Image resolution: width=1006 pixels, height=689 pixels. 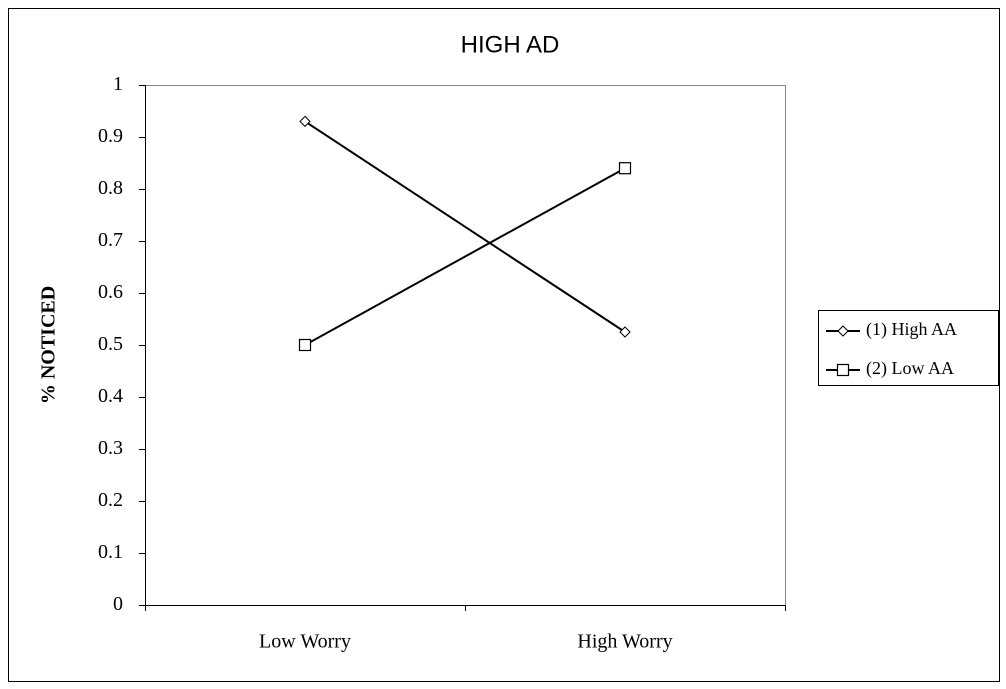 I want to click on y-tick-label: 0.6, so click(x=110, y=292).